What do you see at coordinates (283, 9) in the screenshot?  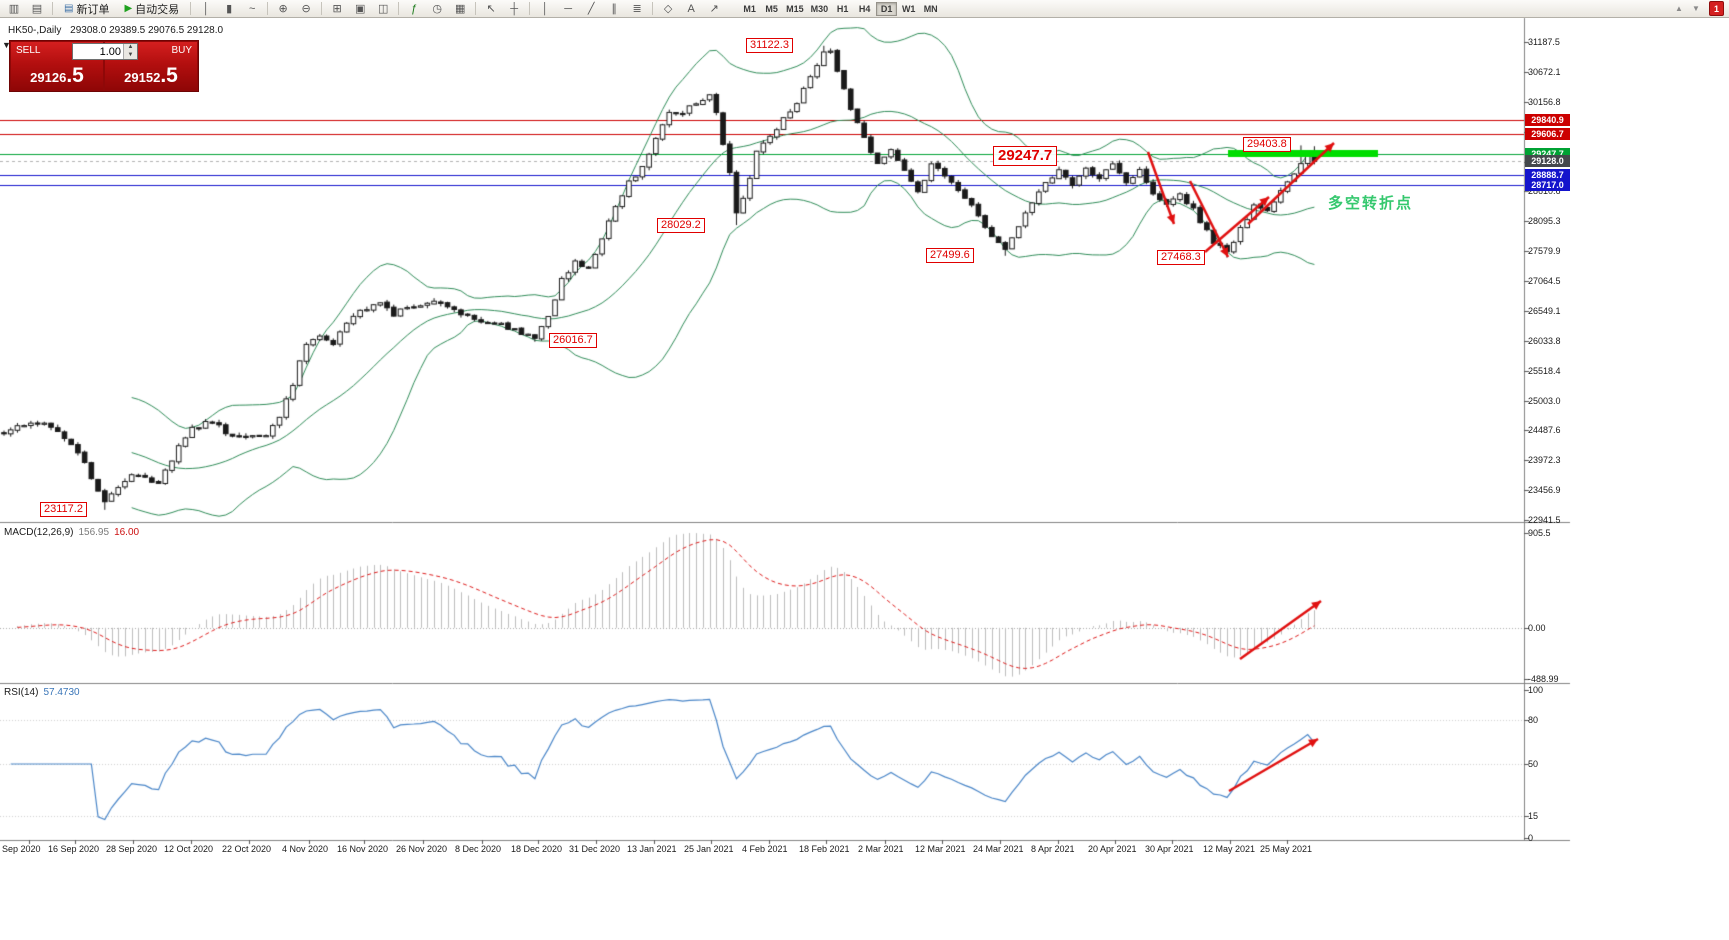 I see `zoom-in-icon: ⊕` at bounding box center [283, 9].